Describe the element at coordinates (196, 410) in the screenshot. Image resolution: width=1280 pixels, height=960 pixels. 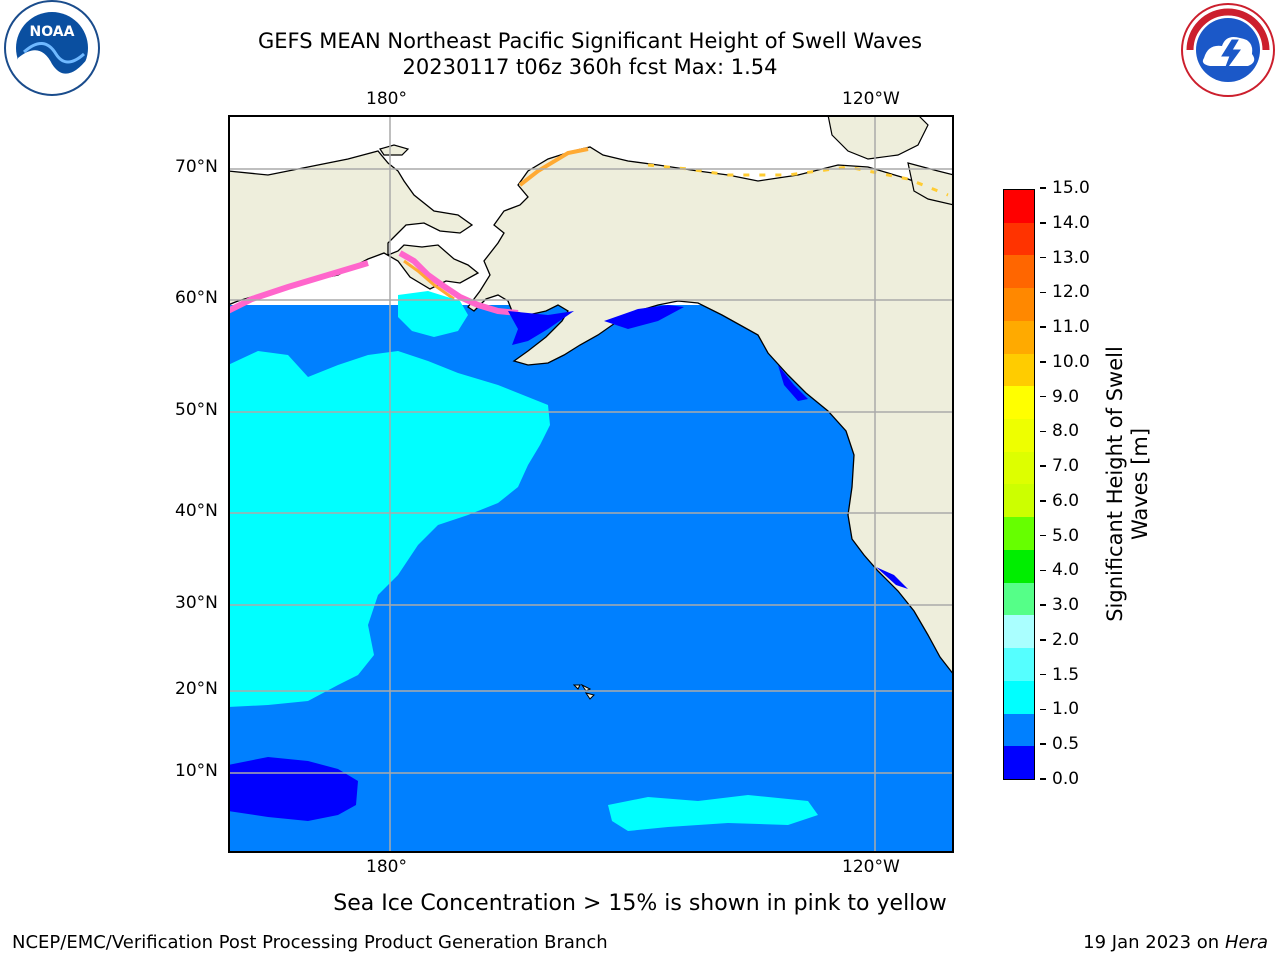
I see `lat-label-50n: 50°N` at that location.